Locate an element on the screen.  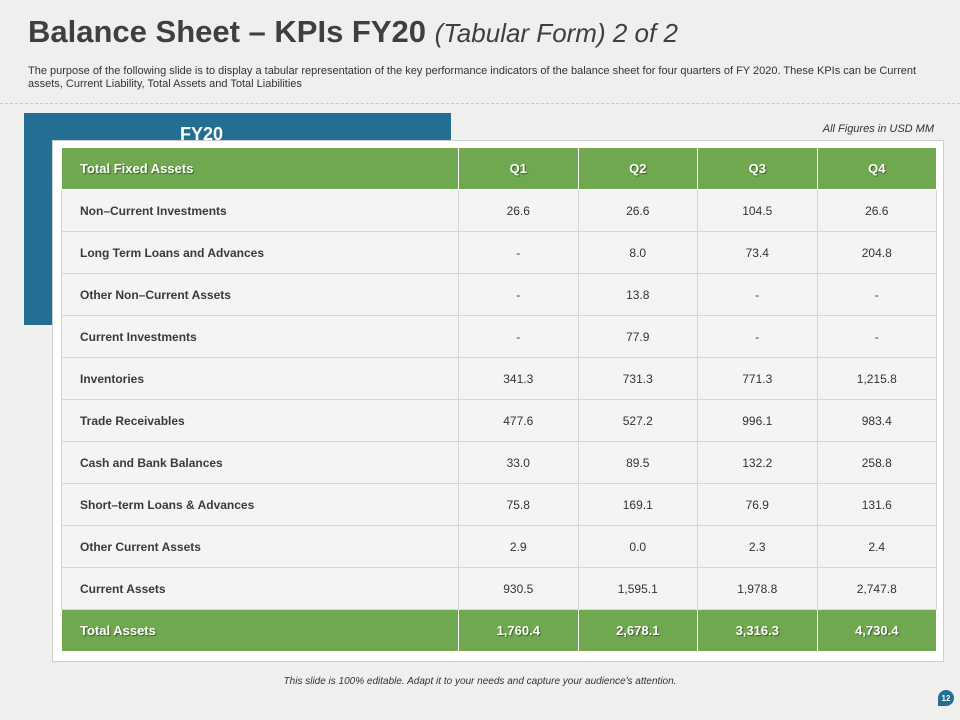
cell-q1: 75.8 is located at coordinates (518, 504).